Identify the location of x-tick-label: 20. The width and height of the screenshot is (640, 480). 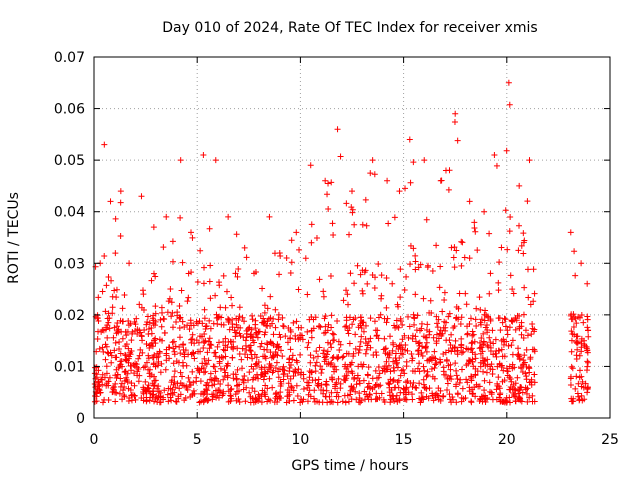
(507, 440).